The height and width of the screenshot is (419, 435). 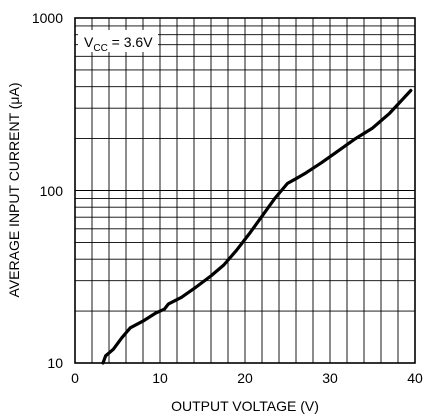 What do you see at coordinates (75, 378) in the screenshot?
I see `x-tick-label-0: 0` at bounding box center [75, 378].